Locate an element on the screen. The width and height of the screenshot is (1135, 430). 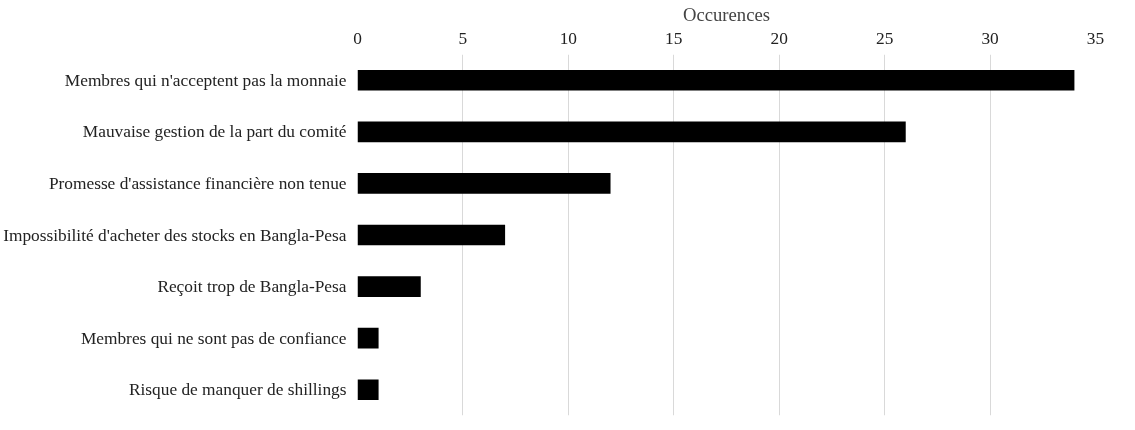
x-tick-label: 20 is located at coordinates (779, 38).